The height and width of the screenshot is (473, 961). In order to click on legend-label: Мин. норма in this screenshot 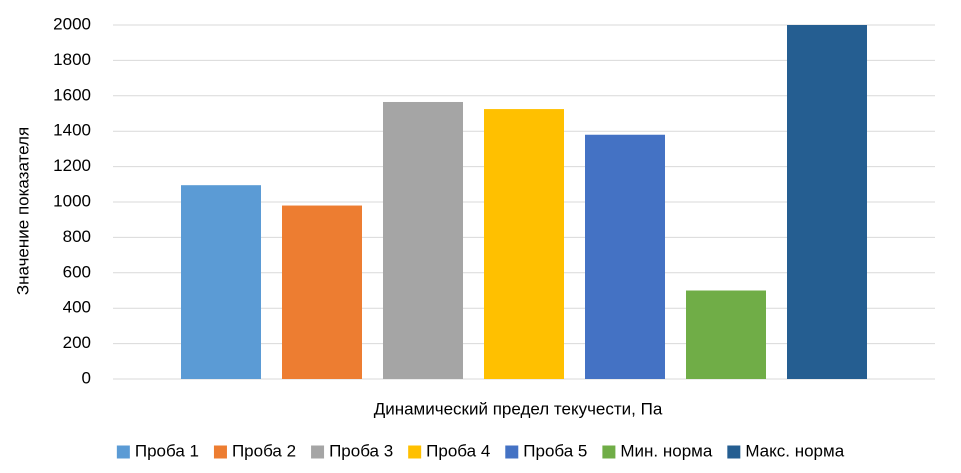, I will do `click(666, 450)`.